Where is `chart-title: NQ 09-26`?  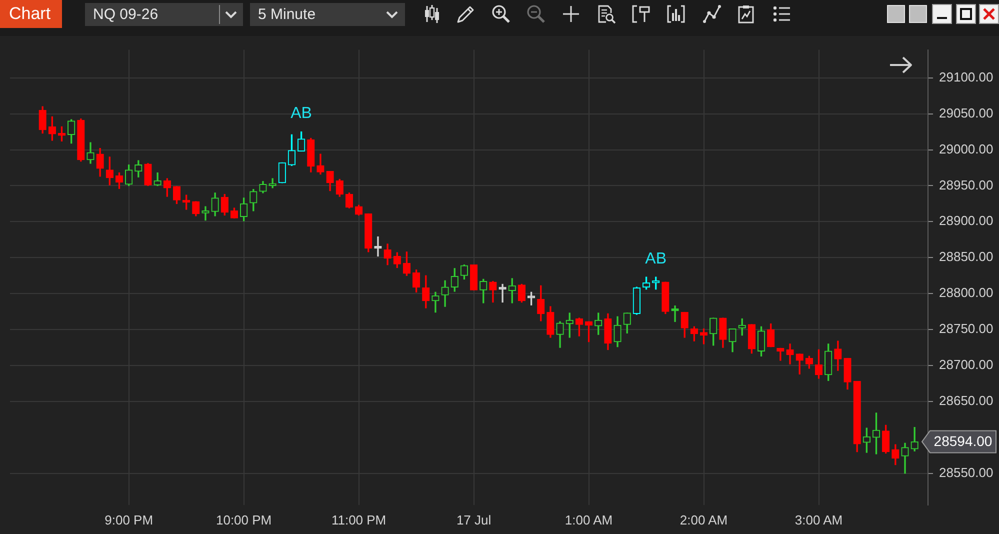
chart-title: NQ 09-26 is located at coordinates (125, 14).